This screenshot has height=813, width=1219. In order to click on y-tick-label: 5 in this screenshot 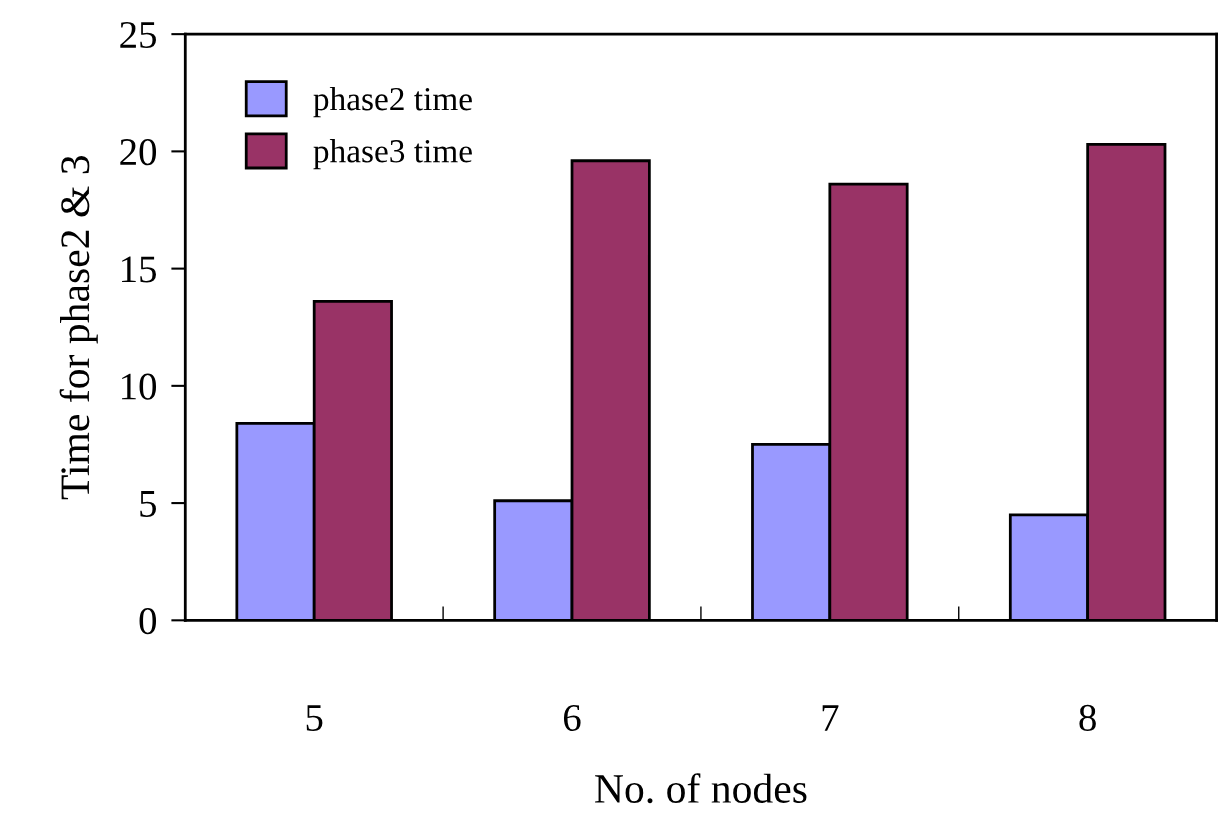, I will do `click(148, 504)`.